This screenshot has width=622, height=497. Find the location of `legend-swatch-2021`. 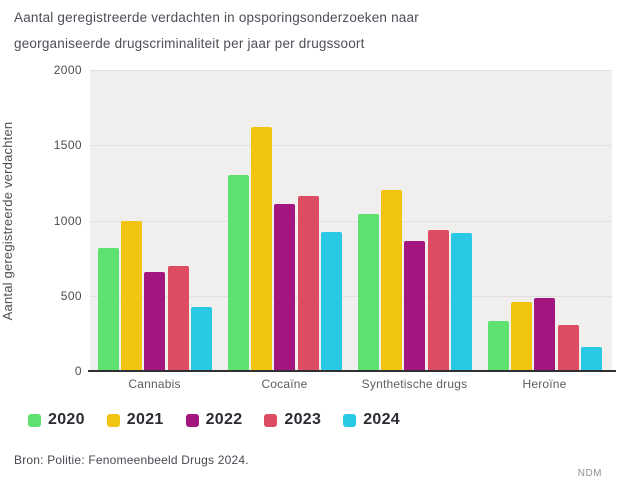

legend-swatch-2021 is located at coordinates (113, 420).